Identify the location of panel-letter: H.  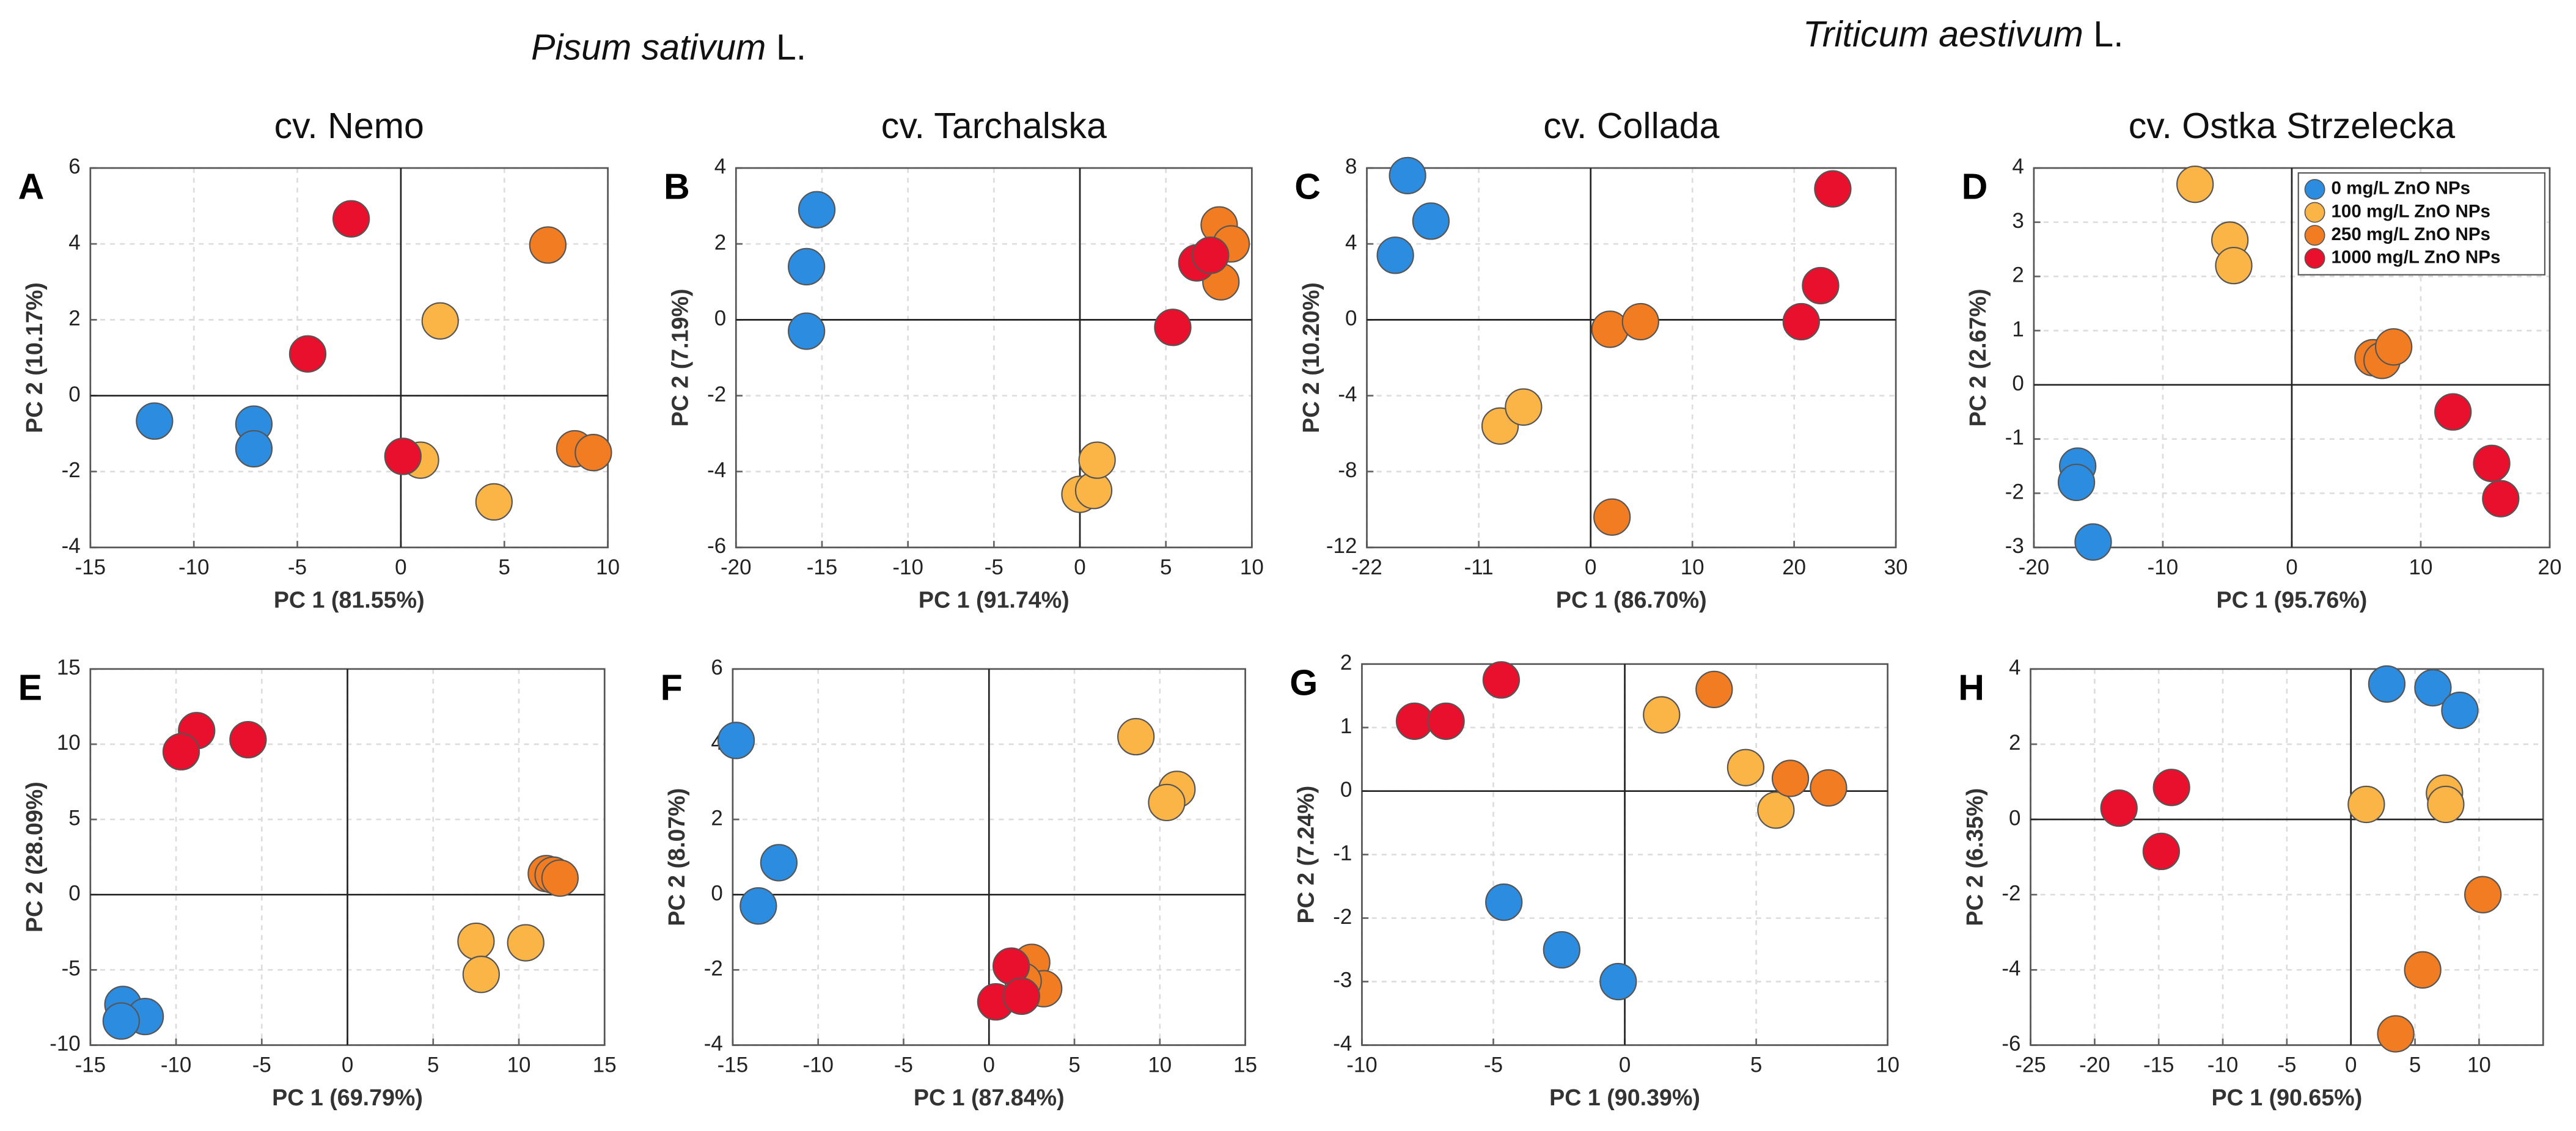
(1971, 687).